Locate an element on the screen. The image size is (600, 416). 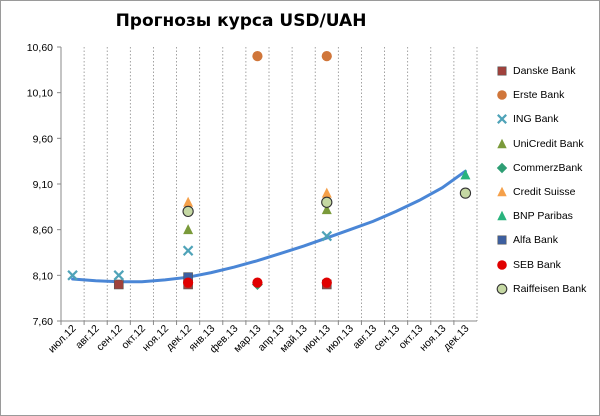
legend-item-raiffeisen-bank: Raiffeisen Bank is located at coordinates (547, 289).